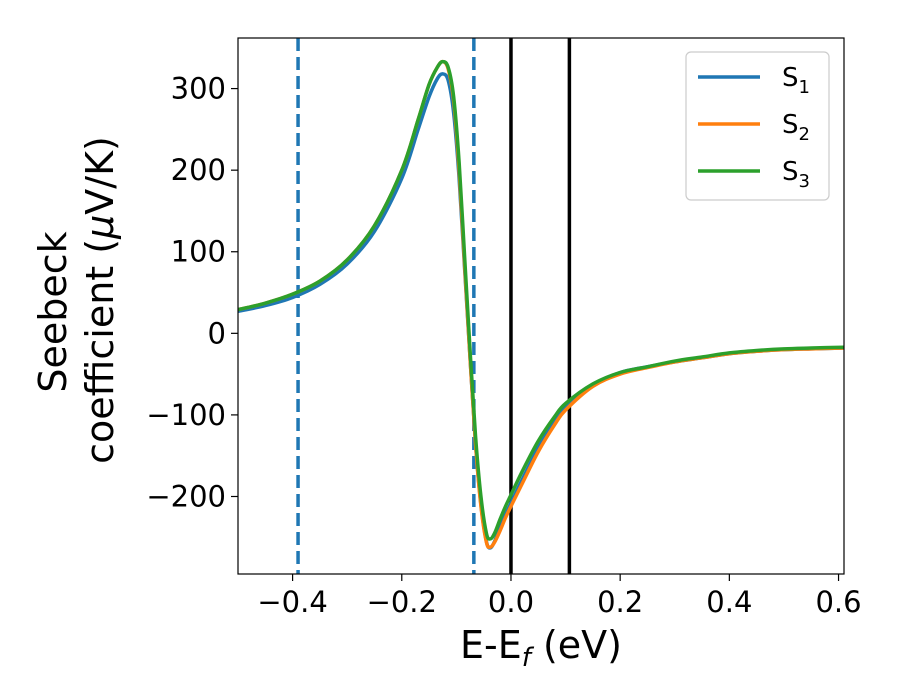 The width and height of the screenshot is (900, 700). What do you see at coordinates (100, 300) in the screenshot?
I see `y-axis-label-line2: coefficient (μV/K)` at bounding box center [100, 300].